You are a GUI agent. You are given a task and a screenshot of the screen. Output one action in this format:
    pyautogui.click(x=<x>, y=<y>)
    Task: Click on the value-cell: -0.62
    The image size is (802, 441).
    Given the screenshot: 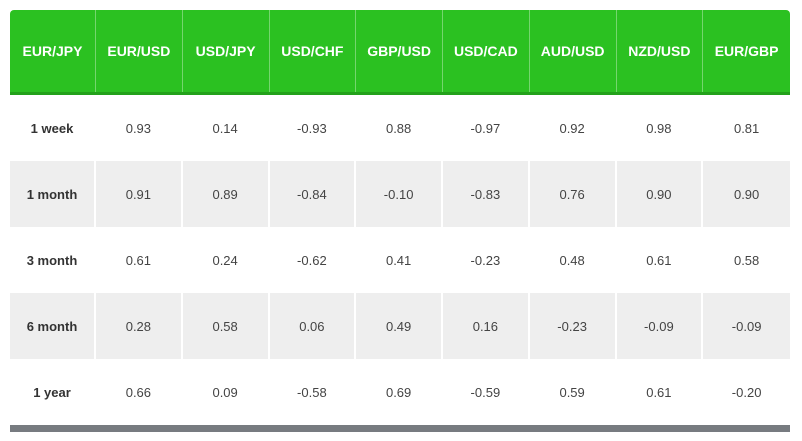 What is the action you would take?
    pyautogui.click(x=313, y=260)
    